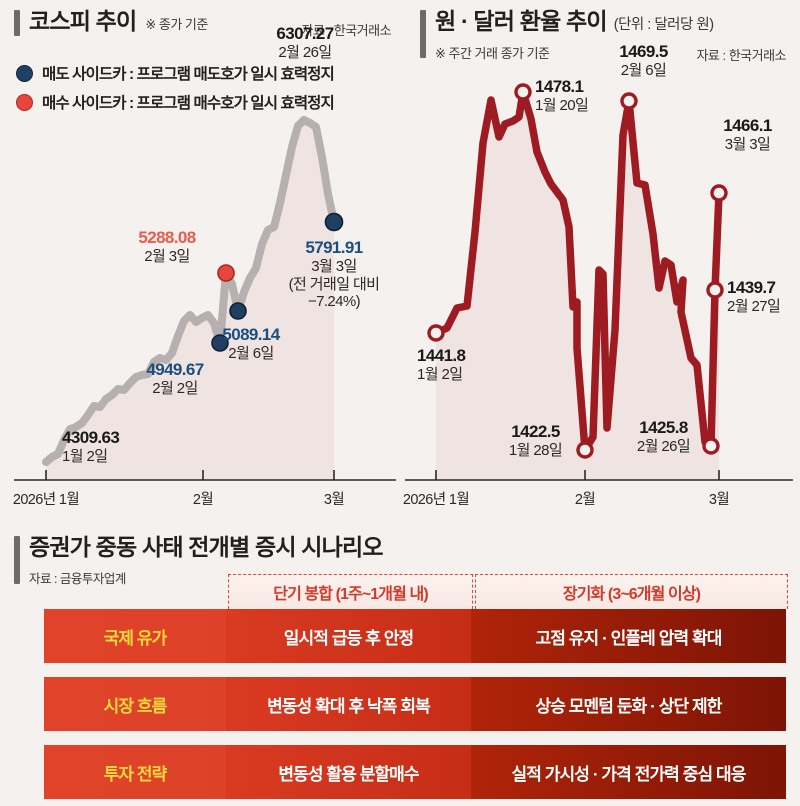  Describe the element at coordinates (663, 25) in the screenshot. I see `fx-unit: (단위 : 달러당 원)` at that location.